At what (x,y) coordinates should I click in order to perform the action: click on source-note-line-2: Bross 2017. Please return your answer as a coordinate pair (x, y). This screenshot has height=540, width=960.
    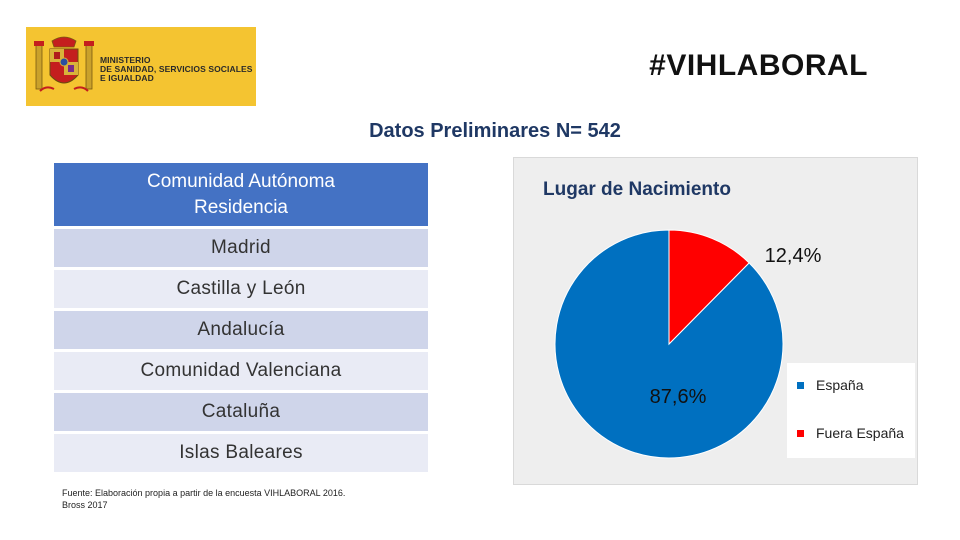
    Looking at the image, I should click on (85, 505).